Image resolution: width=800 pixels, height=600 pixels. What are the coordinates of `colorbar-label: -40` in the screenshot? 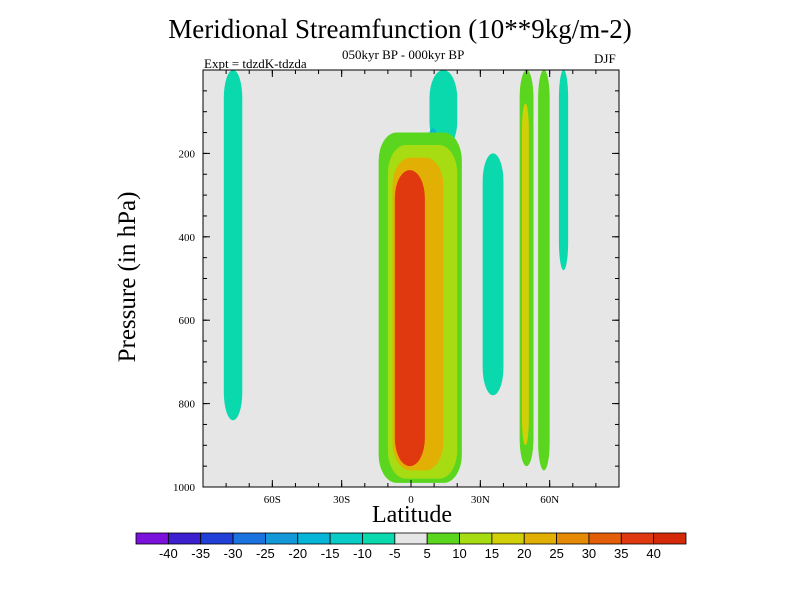 It's located at (168, 553).